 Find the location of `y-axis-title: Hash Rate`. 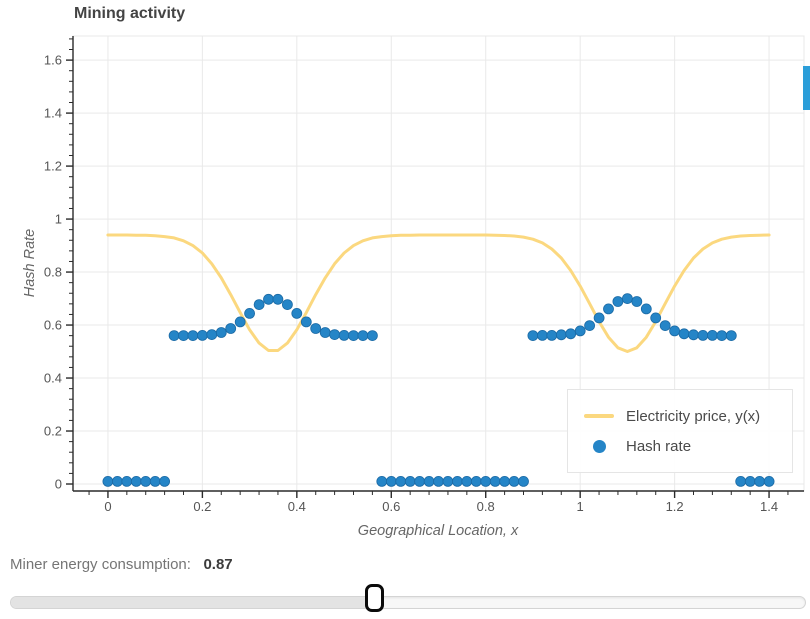

y-axis-title: Hash Rate is located at coordinates (30, 263).